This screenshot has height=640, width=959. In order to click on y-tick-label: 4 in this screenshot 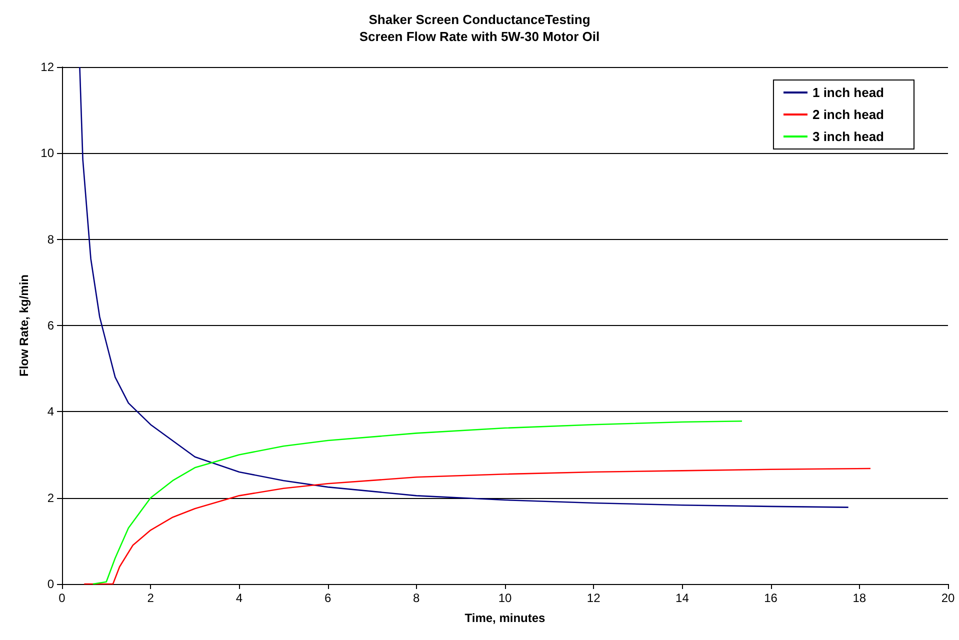, I will do `click(50, 411)`.